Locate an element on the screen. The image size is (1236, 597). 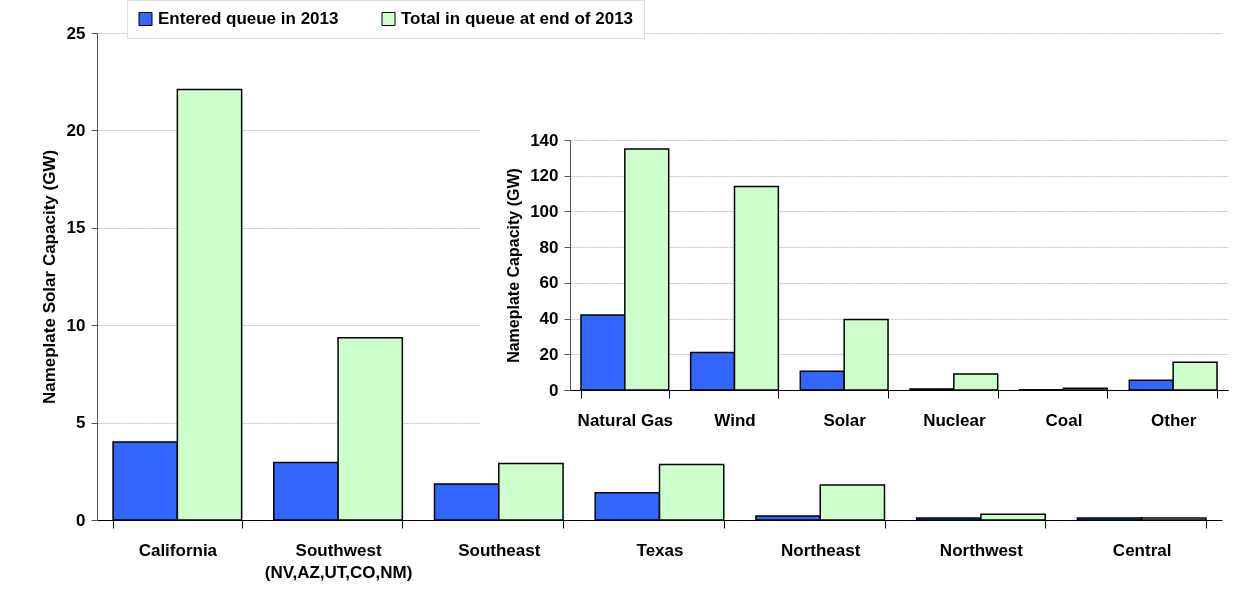
y-axis-title: Nameplate Capacity (GW) is located at coordinates (514, 265).